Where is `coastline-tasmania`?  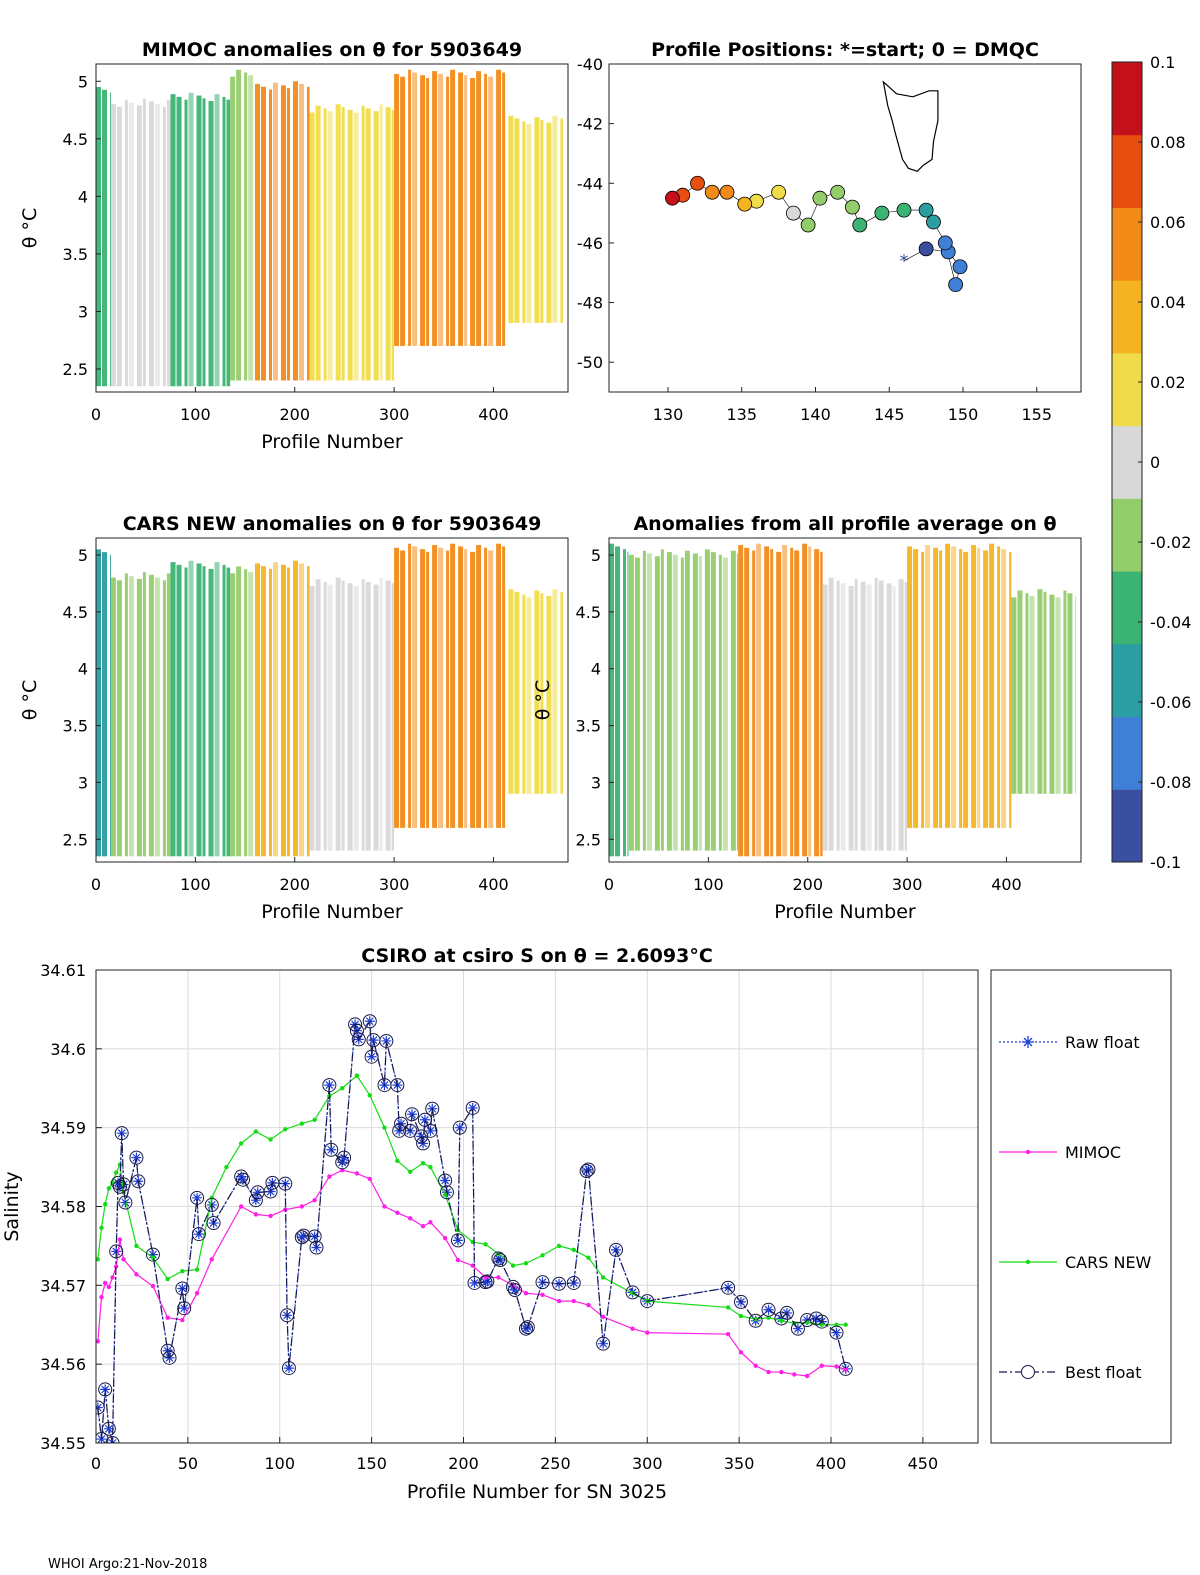
coastline-tasmania is located at coordinates (910, 126).